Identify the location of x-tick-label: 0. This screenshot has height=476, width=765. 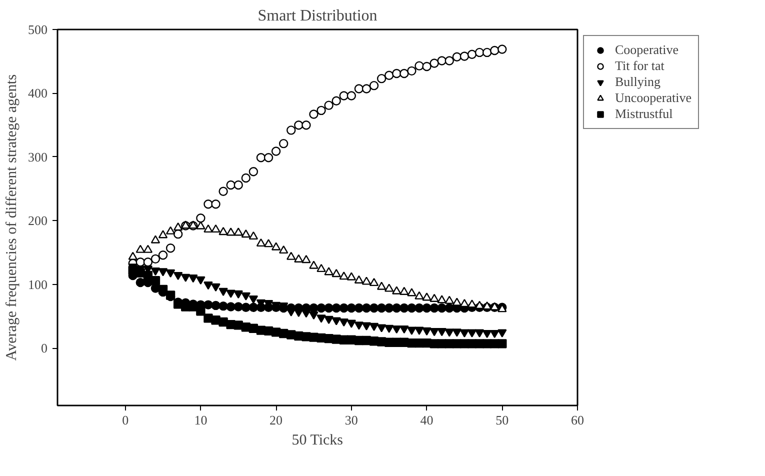
(125, 420).